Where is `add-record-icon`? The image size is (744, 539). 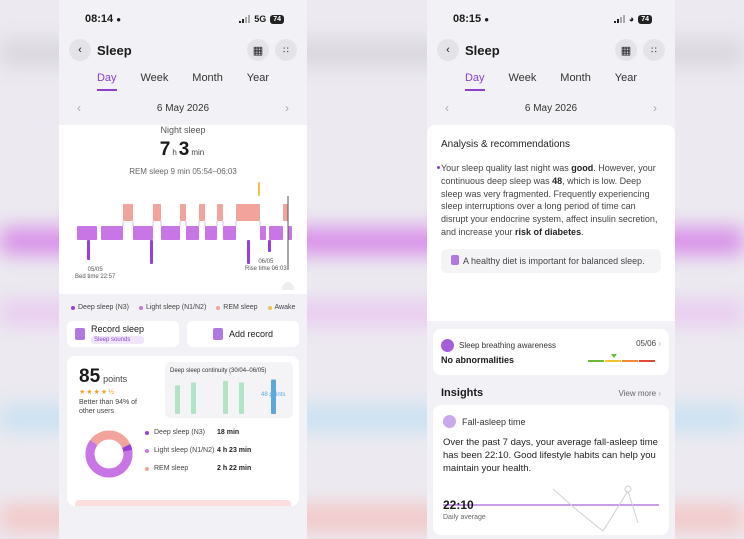 add-record-icon is located at coordinates (217, 334).